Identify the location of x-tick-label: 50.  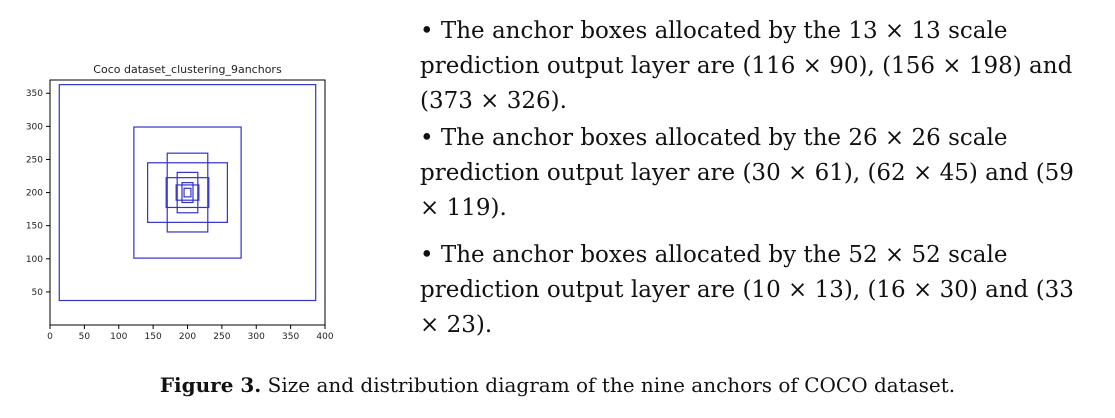
(85, 337).